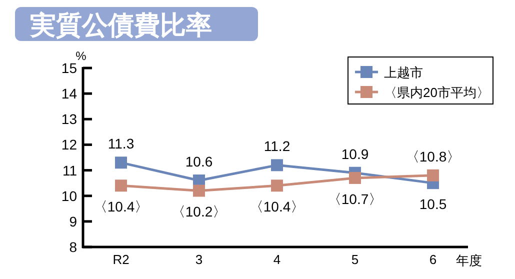 This screenshot has width=515, height=279. What do you see at coordinates (355, 198) in the screenshot?
I see `data-label: 〈10.7〉` at bounding box center [355, 198].